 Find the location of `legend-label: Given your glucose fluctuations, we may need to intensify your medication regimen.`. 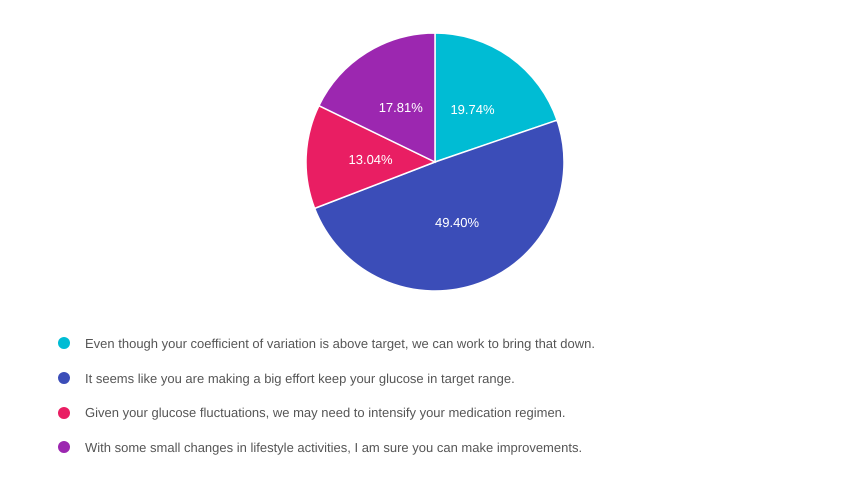

legend-label: Given your glucose fluctuations, we may need to intensify your medication regimen. is located at coordinates (325, 412).